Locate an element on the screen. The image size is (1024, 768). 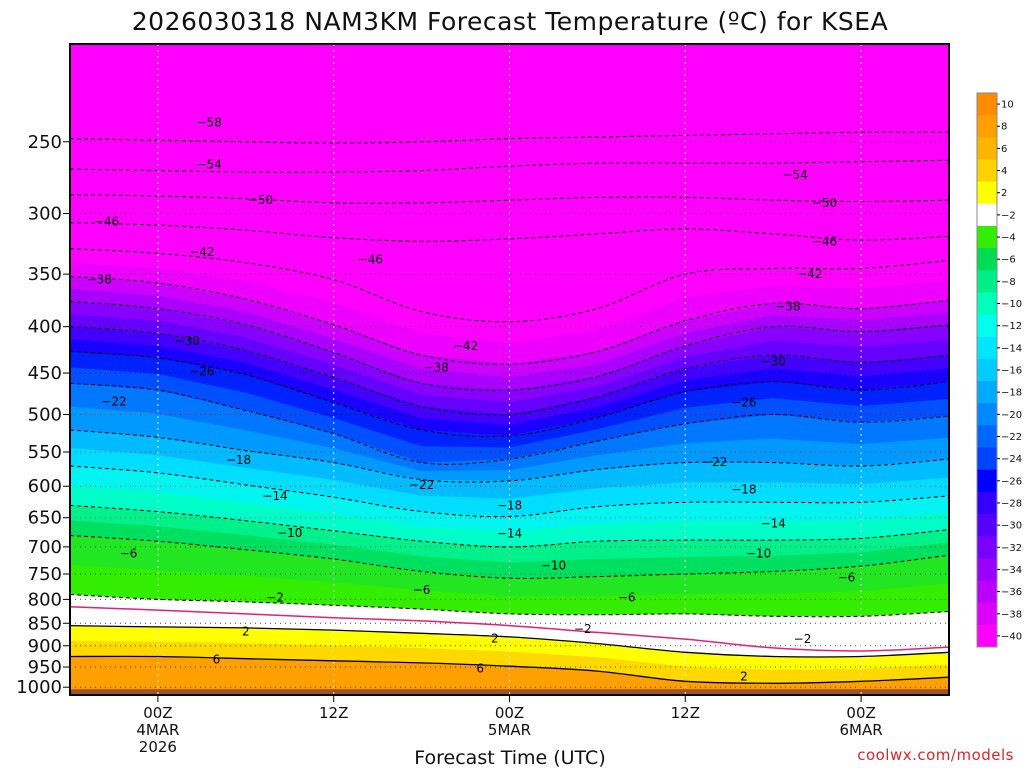
y-tick-label: 500 is located at coordinates (45, 414).